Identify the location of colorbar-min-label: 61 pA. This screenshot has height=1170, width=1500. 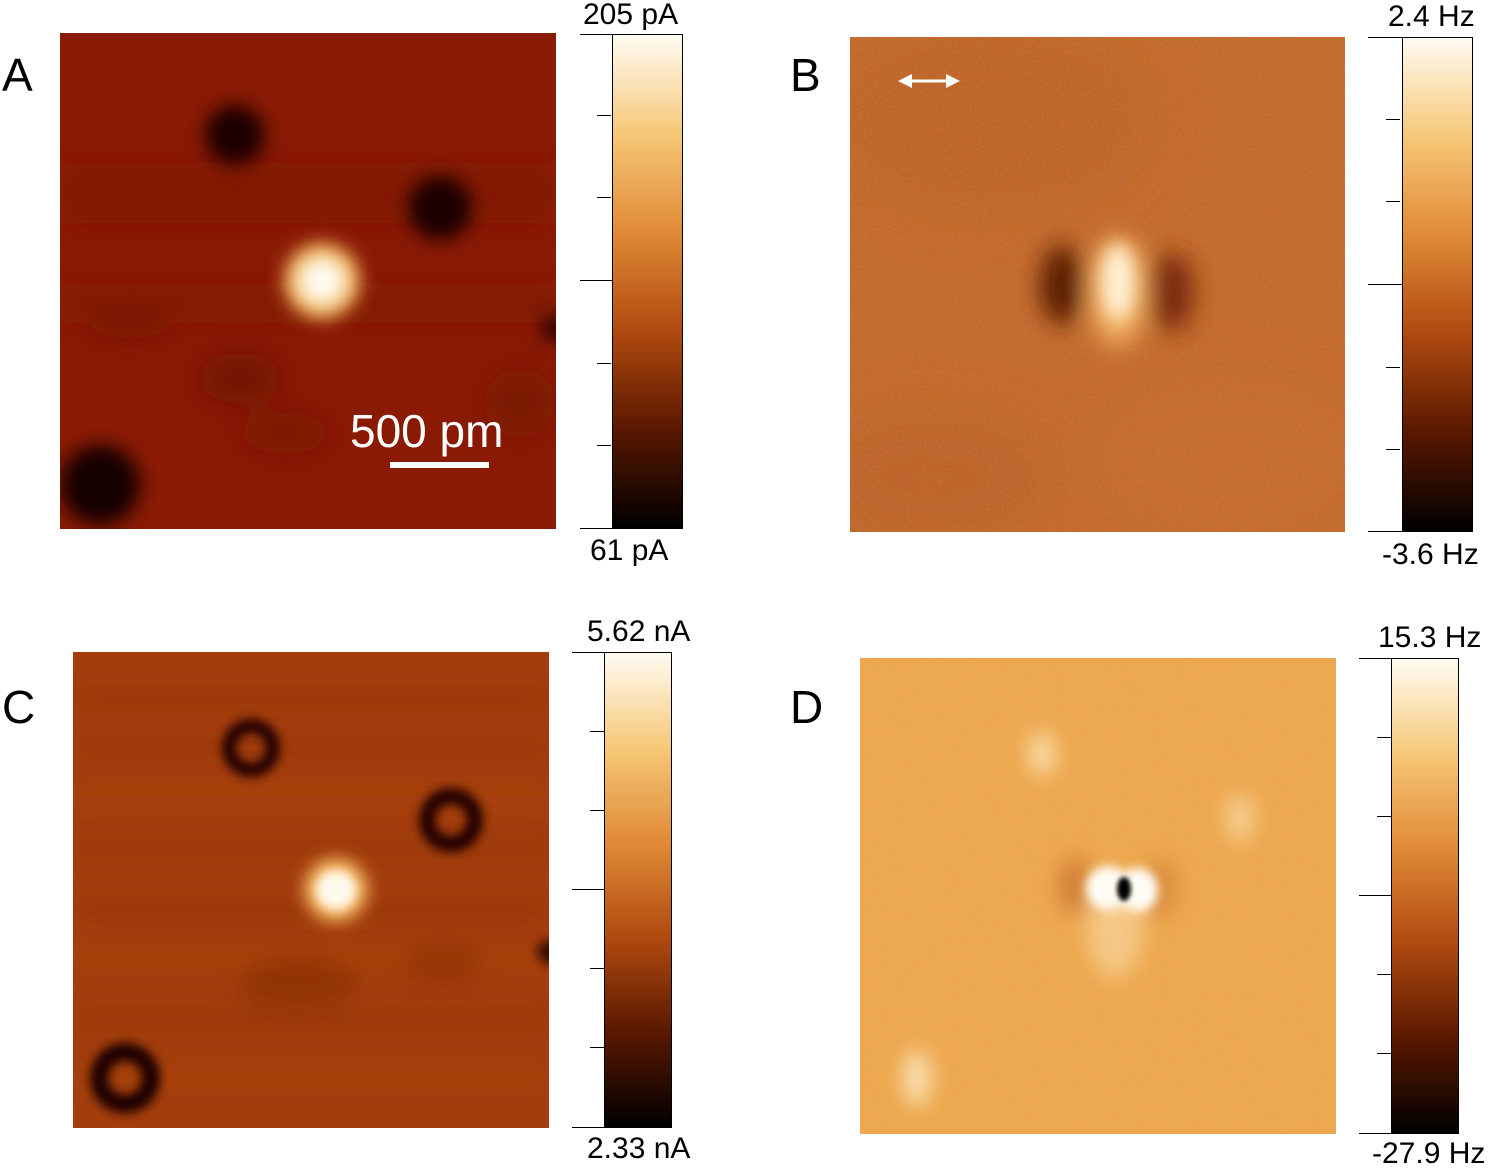
(629, 550).